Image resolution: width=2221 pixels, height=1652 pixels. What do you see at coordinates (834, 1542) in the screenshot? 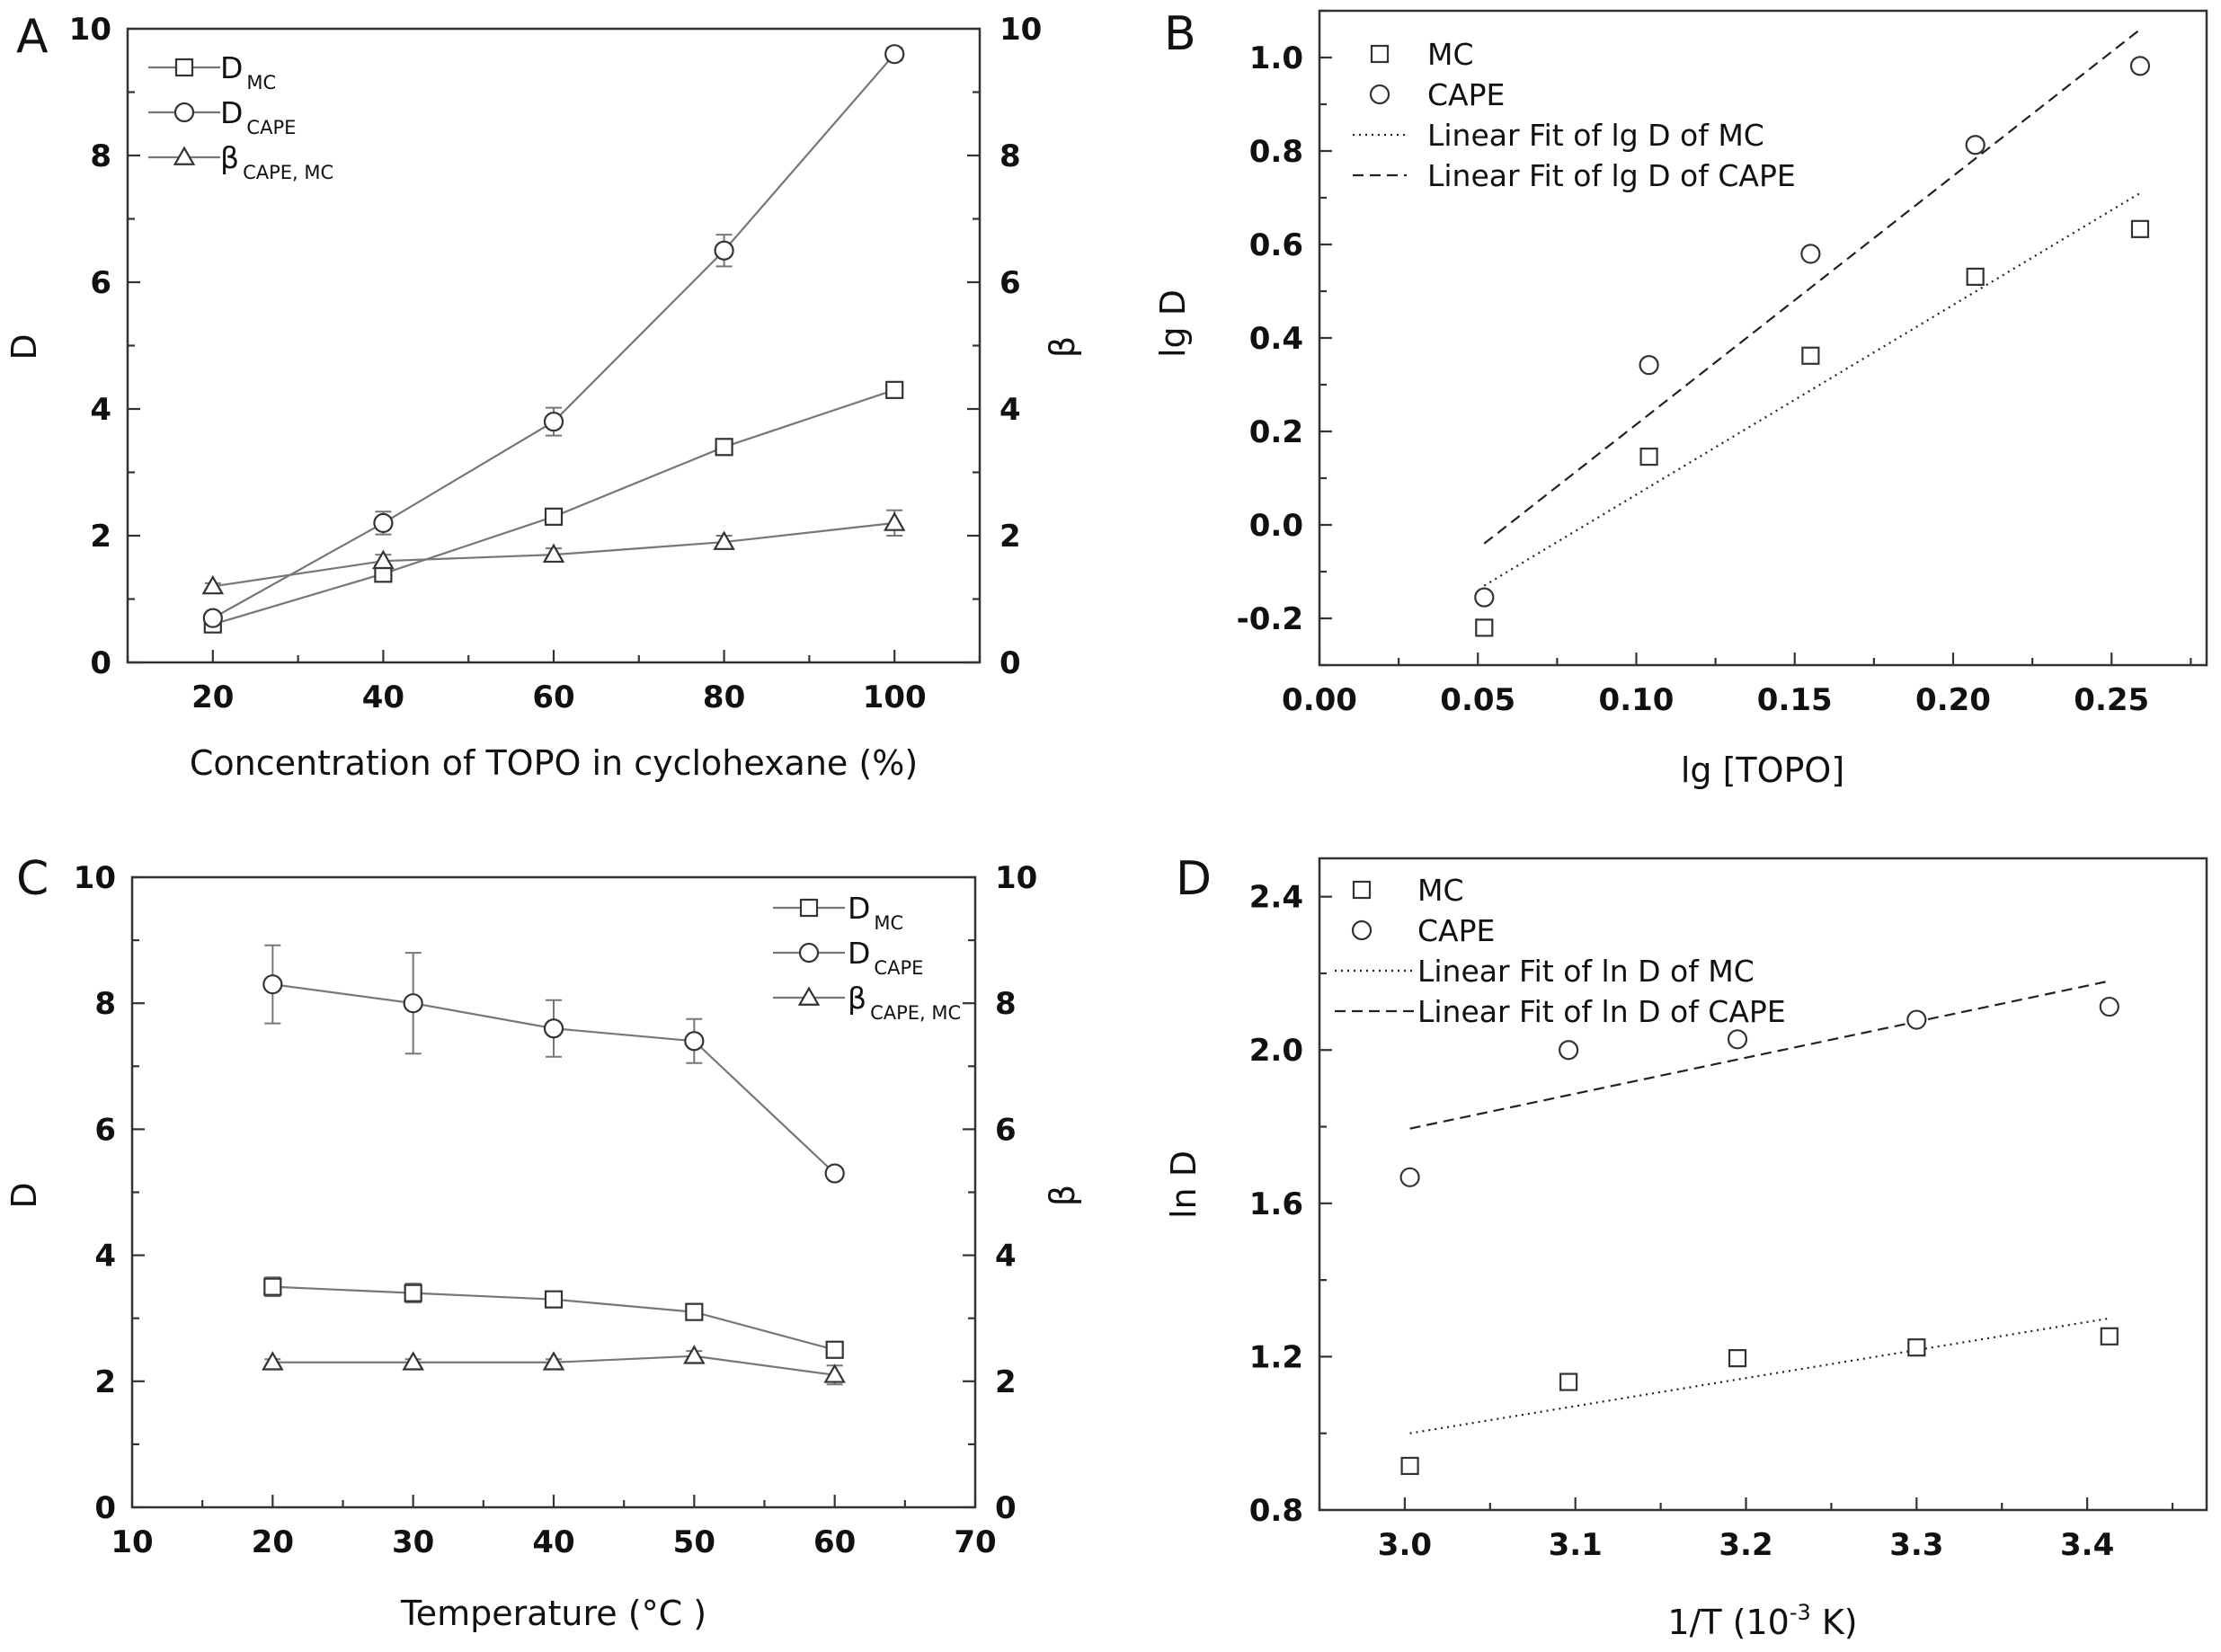
I see `x-tick-label: 60` at bounding box center [834, 1542].